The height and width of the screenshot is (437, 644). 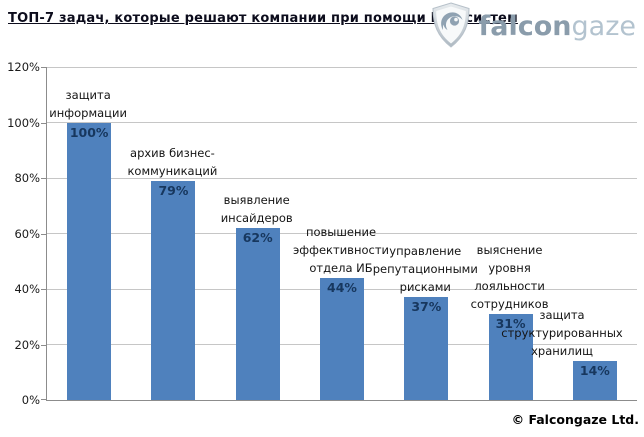 What do you see at coordinates (575, 419) in the screenshot?
I see `copyright-text: © Falcongaze Ltd.` at bounding box center [575, 419].